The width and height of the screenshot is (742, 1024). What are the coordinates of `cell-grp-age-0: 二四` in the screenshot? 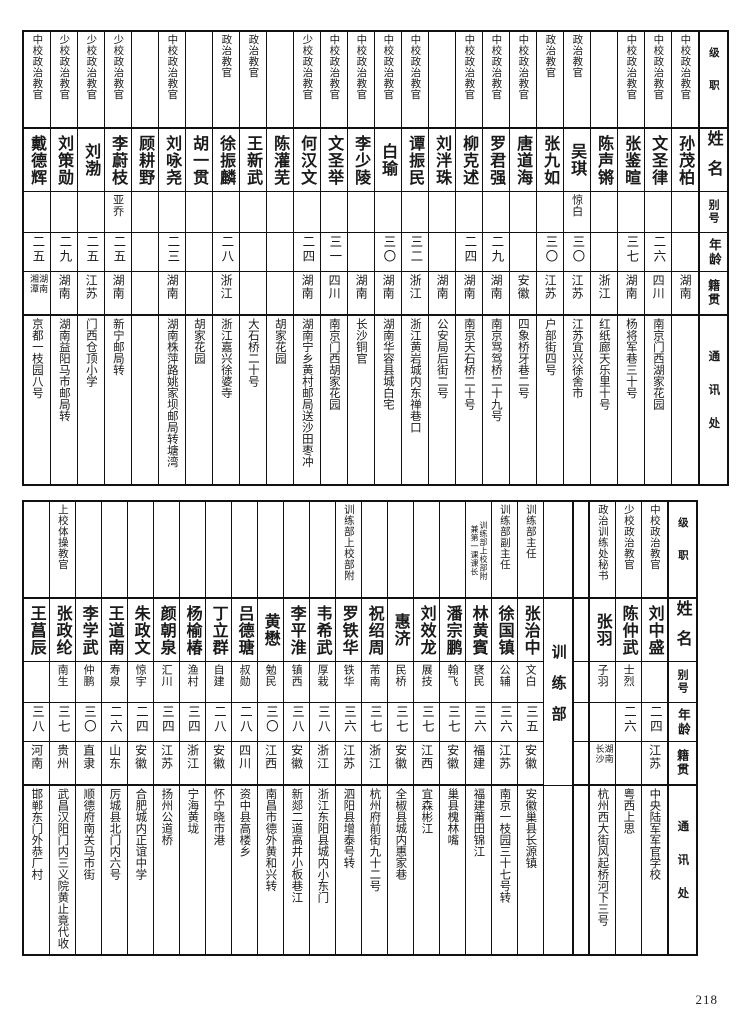 It's located at (655, 722).